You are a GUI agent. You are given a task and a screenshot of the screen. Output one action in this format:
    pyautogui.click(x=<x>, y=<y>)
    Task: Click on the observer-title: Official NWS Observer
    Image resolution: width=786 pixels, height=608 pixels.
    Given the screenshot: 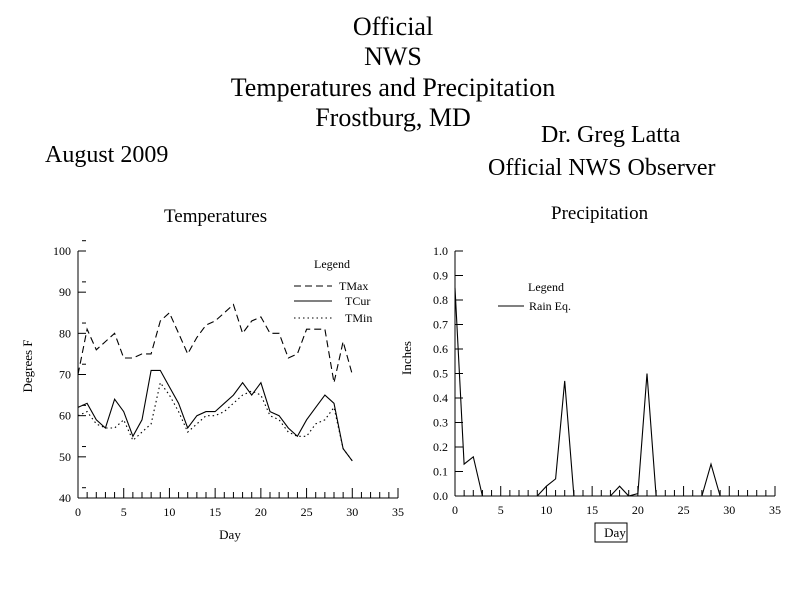 What is the action you would take?
    pyautogui.click(x=602, y=168)
    